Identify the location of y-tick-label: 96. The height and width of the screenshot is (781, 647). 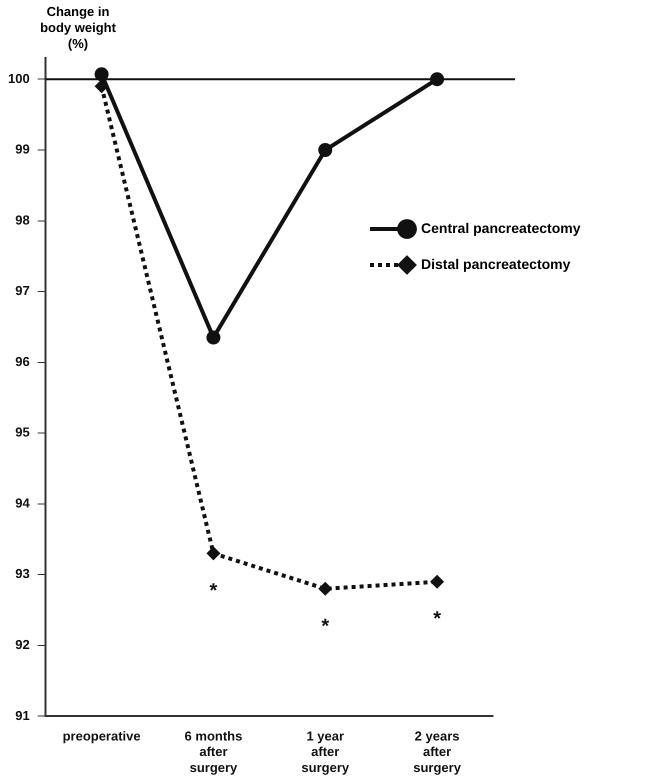
(22, 361).